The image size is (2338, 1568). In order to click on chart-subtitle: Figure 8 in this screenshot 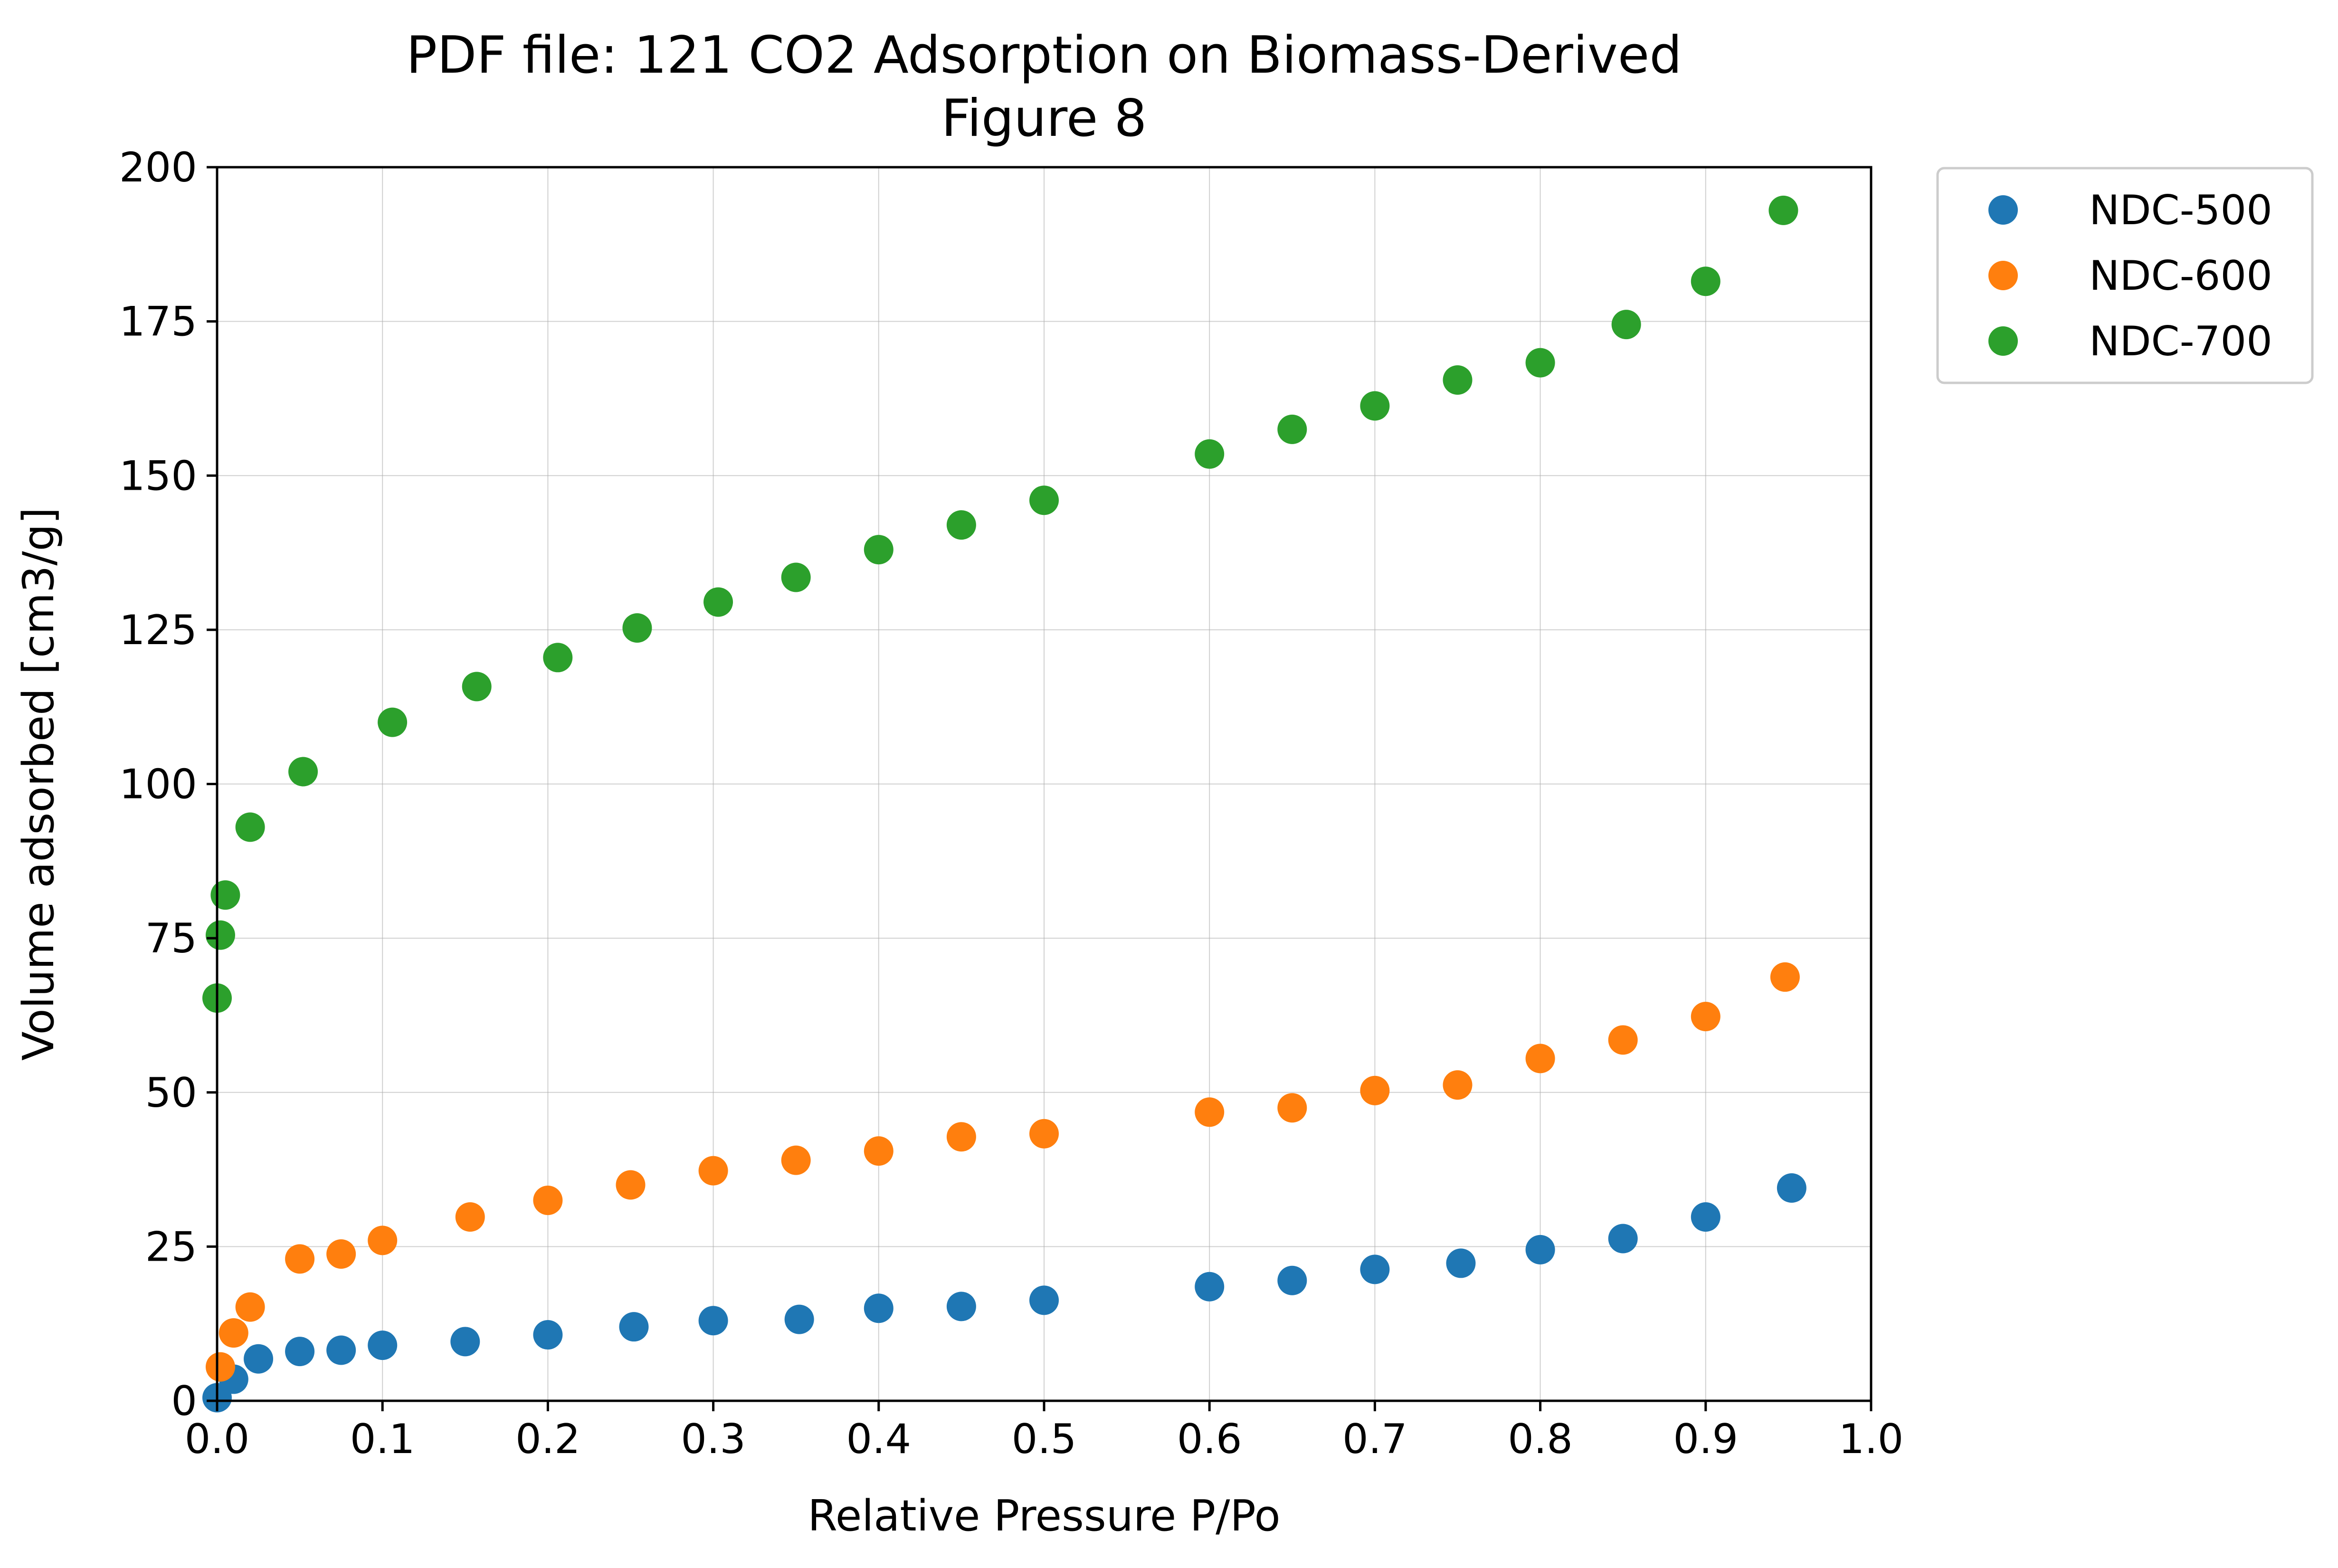, I will do `click(1044, 118)`.